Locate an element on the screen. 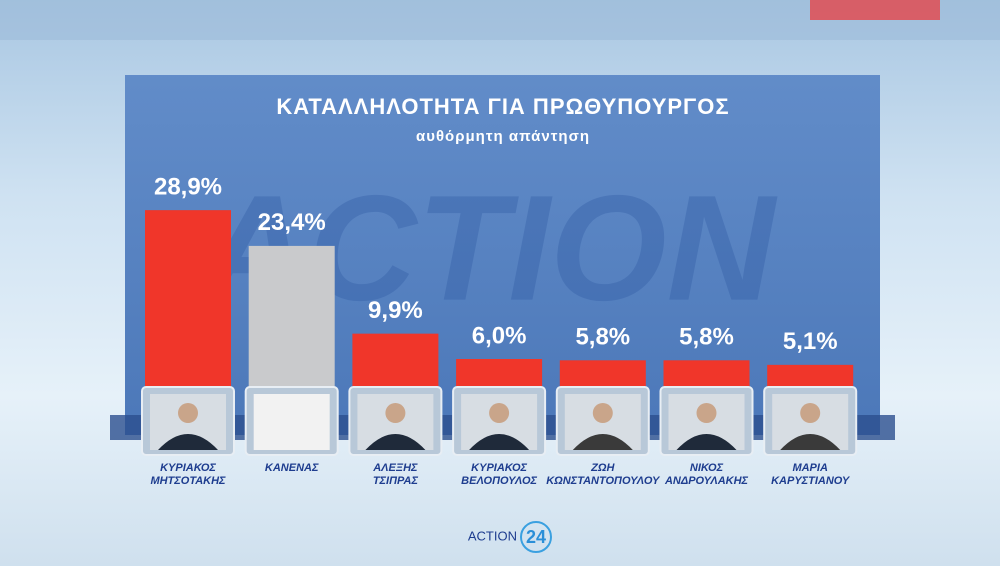 This screenshot has height=566, width=1000. value-label: 6,0% is located at coordinates (499, 335).